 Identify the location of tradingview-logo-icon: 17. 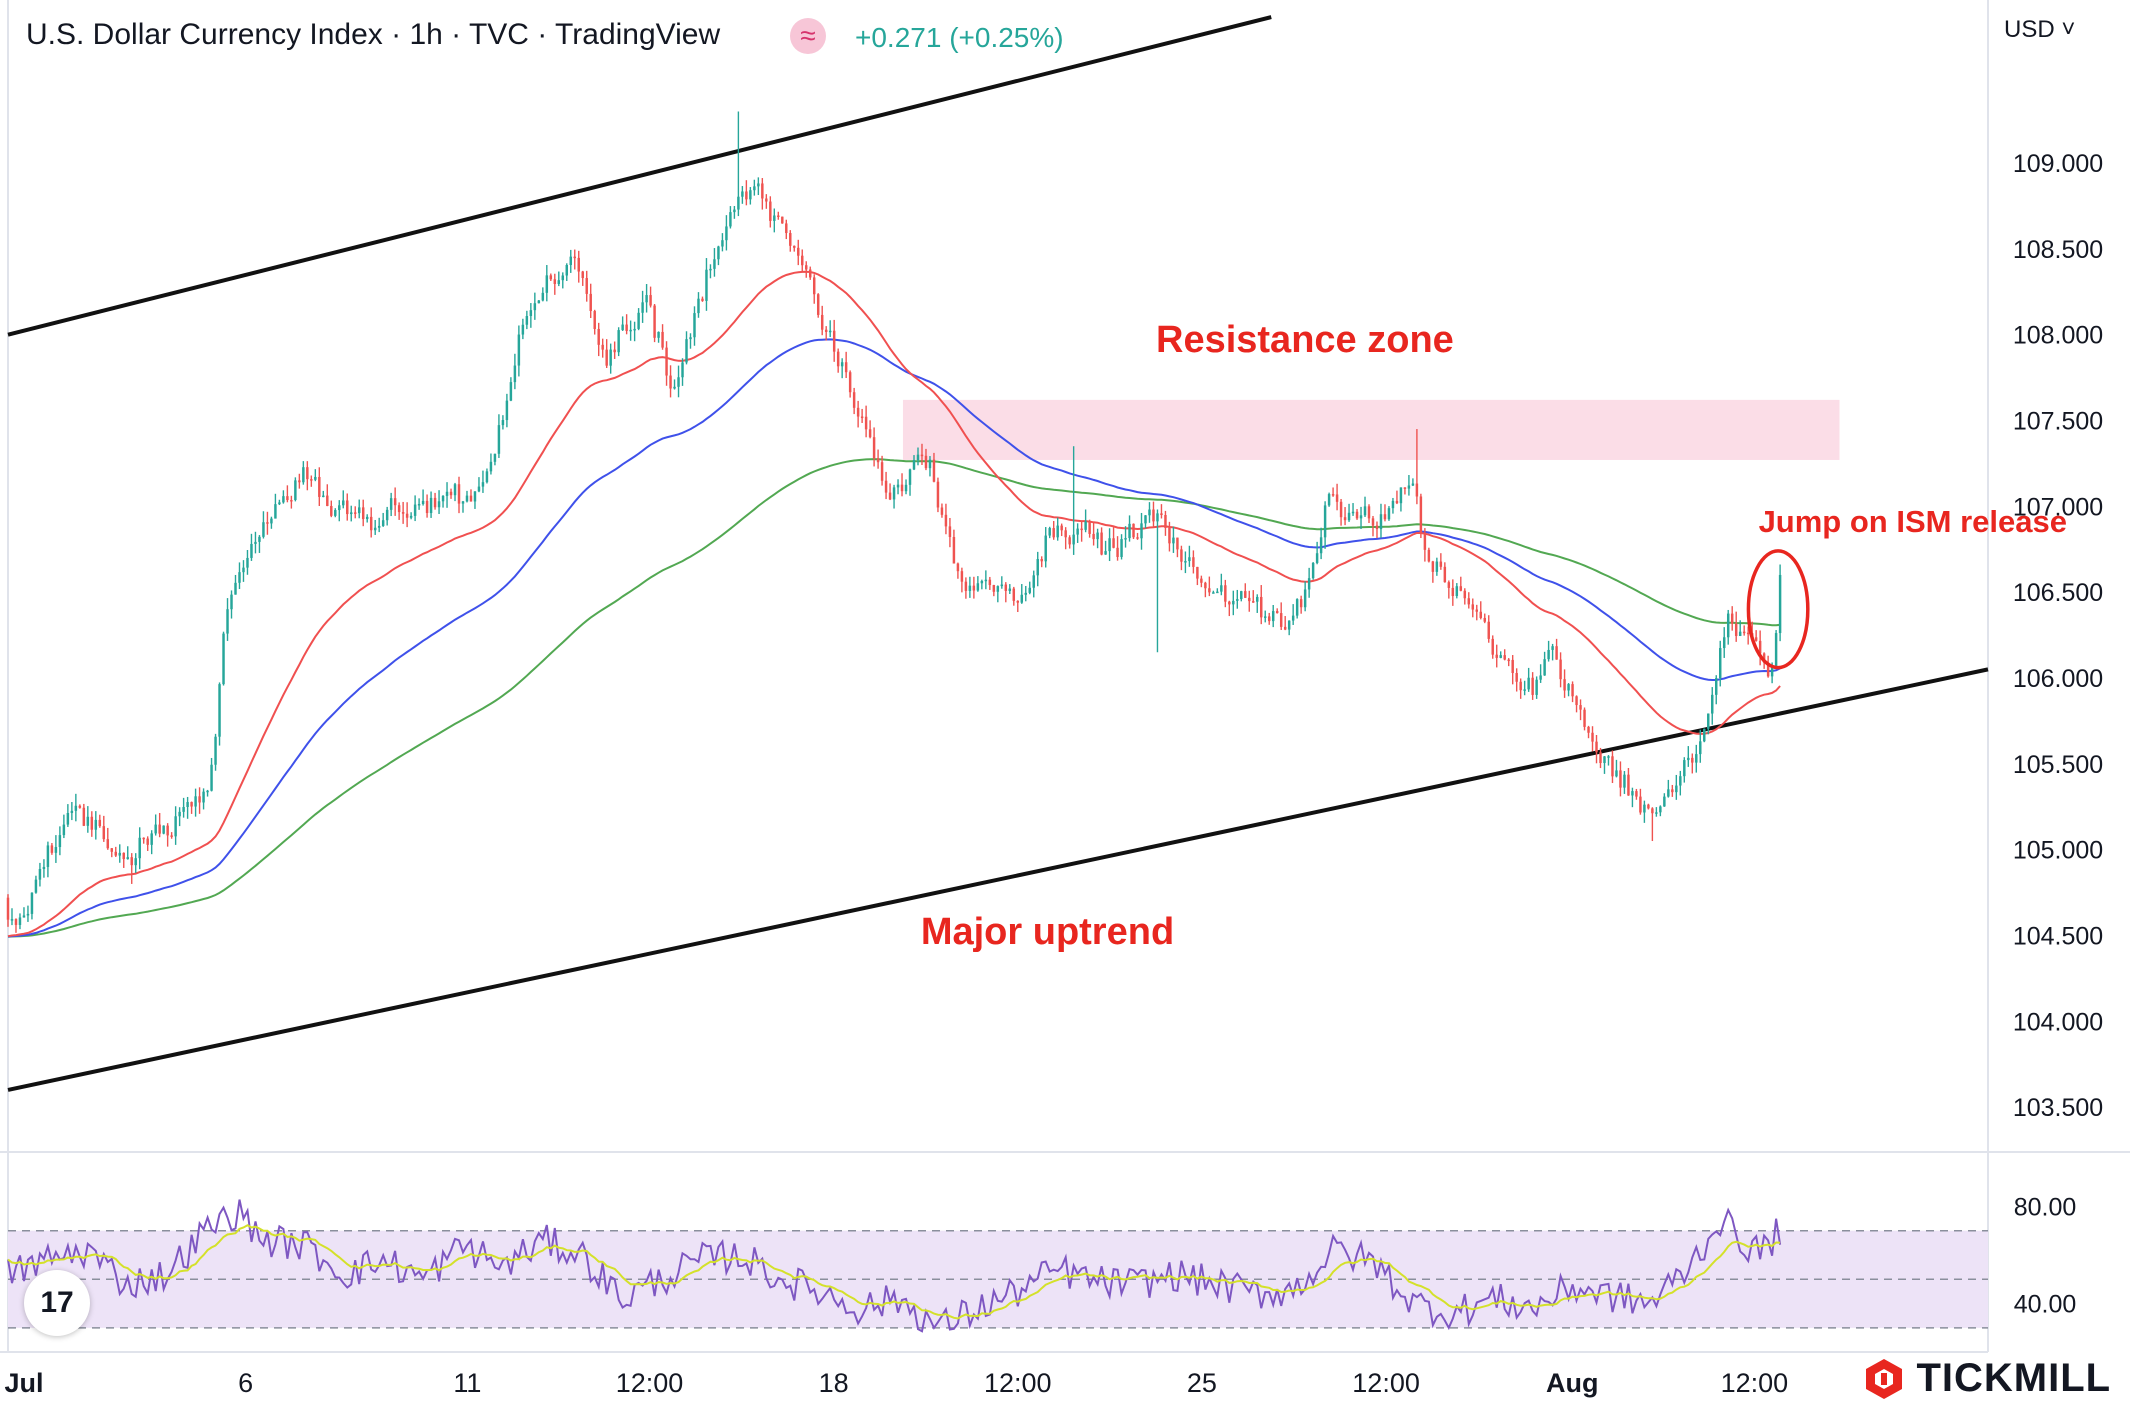
(57, 1303).